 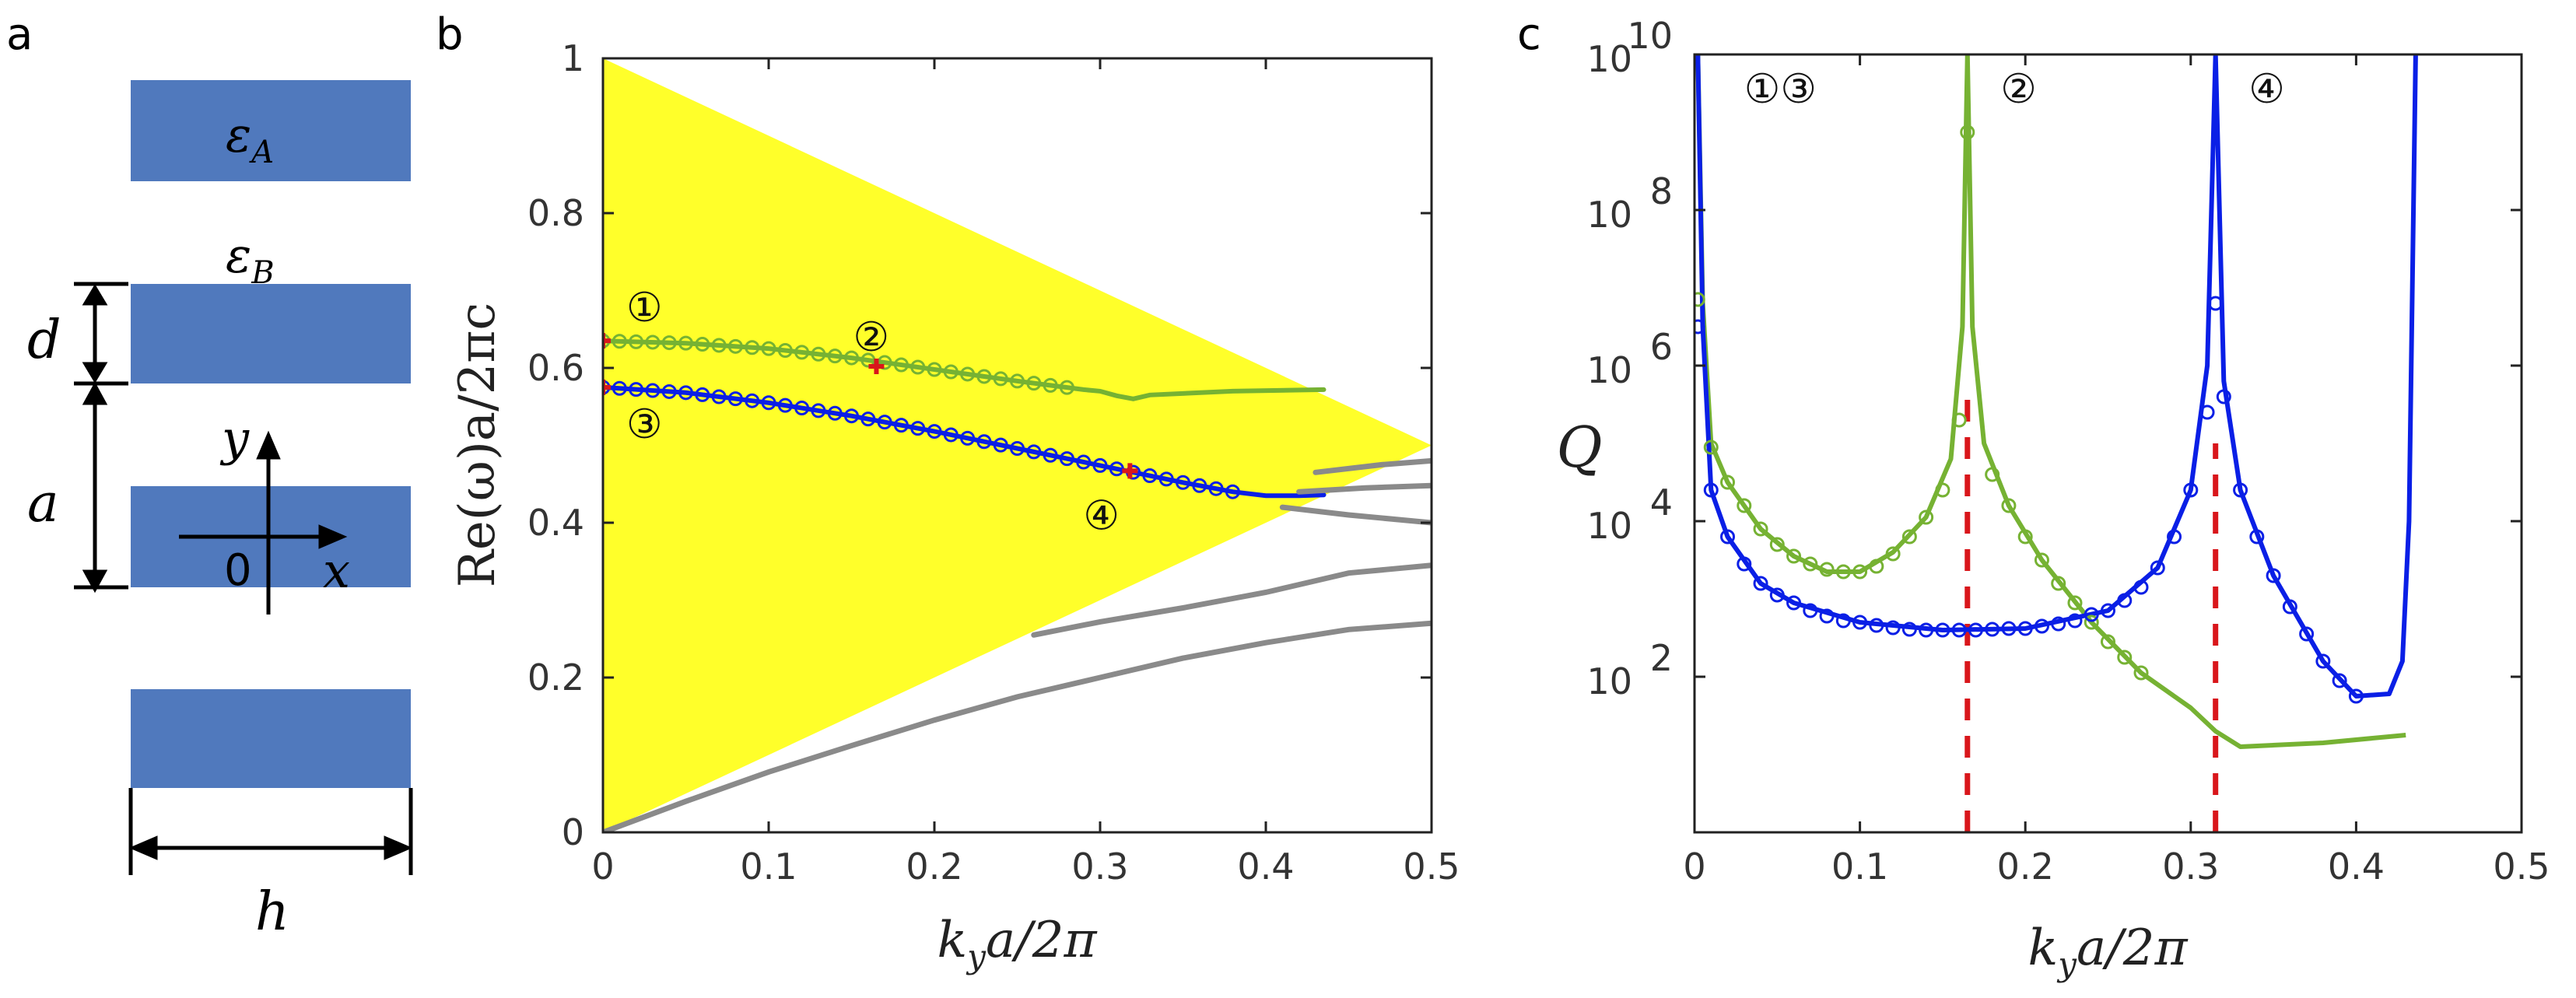 I want to click on q-xlabel: kya/2π, so click(x=2108, y=951).